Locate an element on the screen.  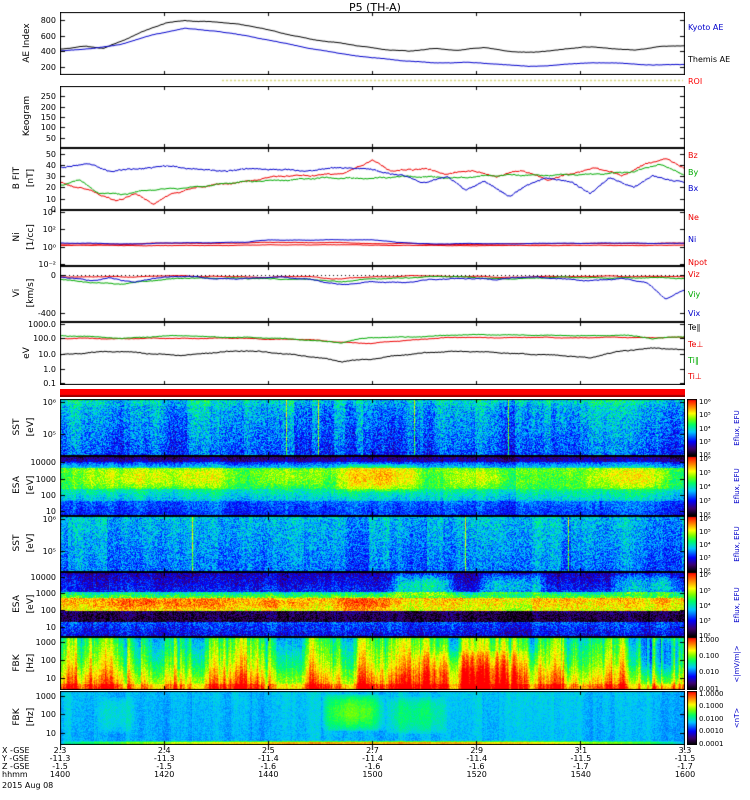
y-tick-label: 800 is located at coordinates (48, 20).